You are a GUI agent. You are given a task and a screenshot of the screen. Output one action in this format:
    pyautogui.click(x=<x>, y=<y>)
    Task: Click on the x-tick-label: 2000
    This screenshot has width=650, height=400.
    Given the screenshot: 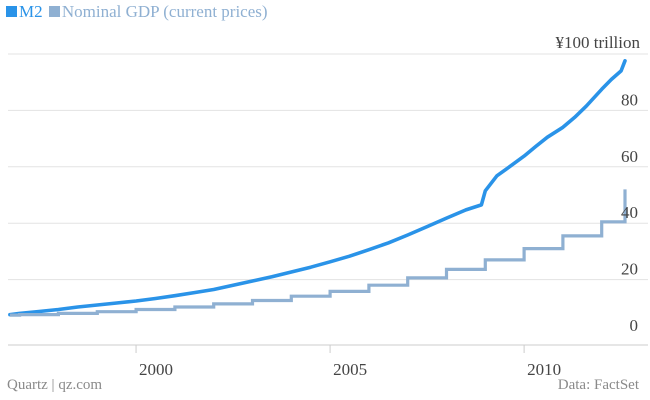 What is the action you would take?
    pyautogui.click(x=156, y=369)
    